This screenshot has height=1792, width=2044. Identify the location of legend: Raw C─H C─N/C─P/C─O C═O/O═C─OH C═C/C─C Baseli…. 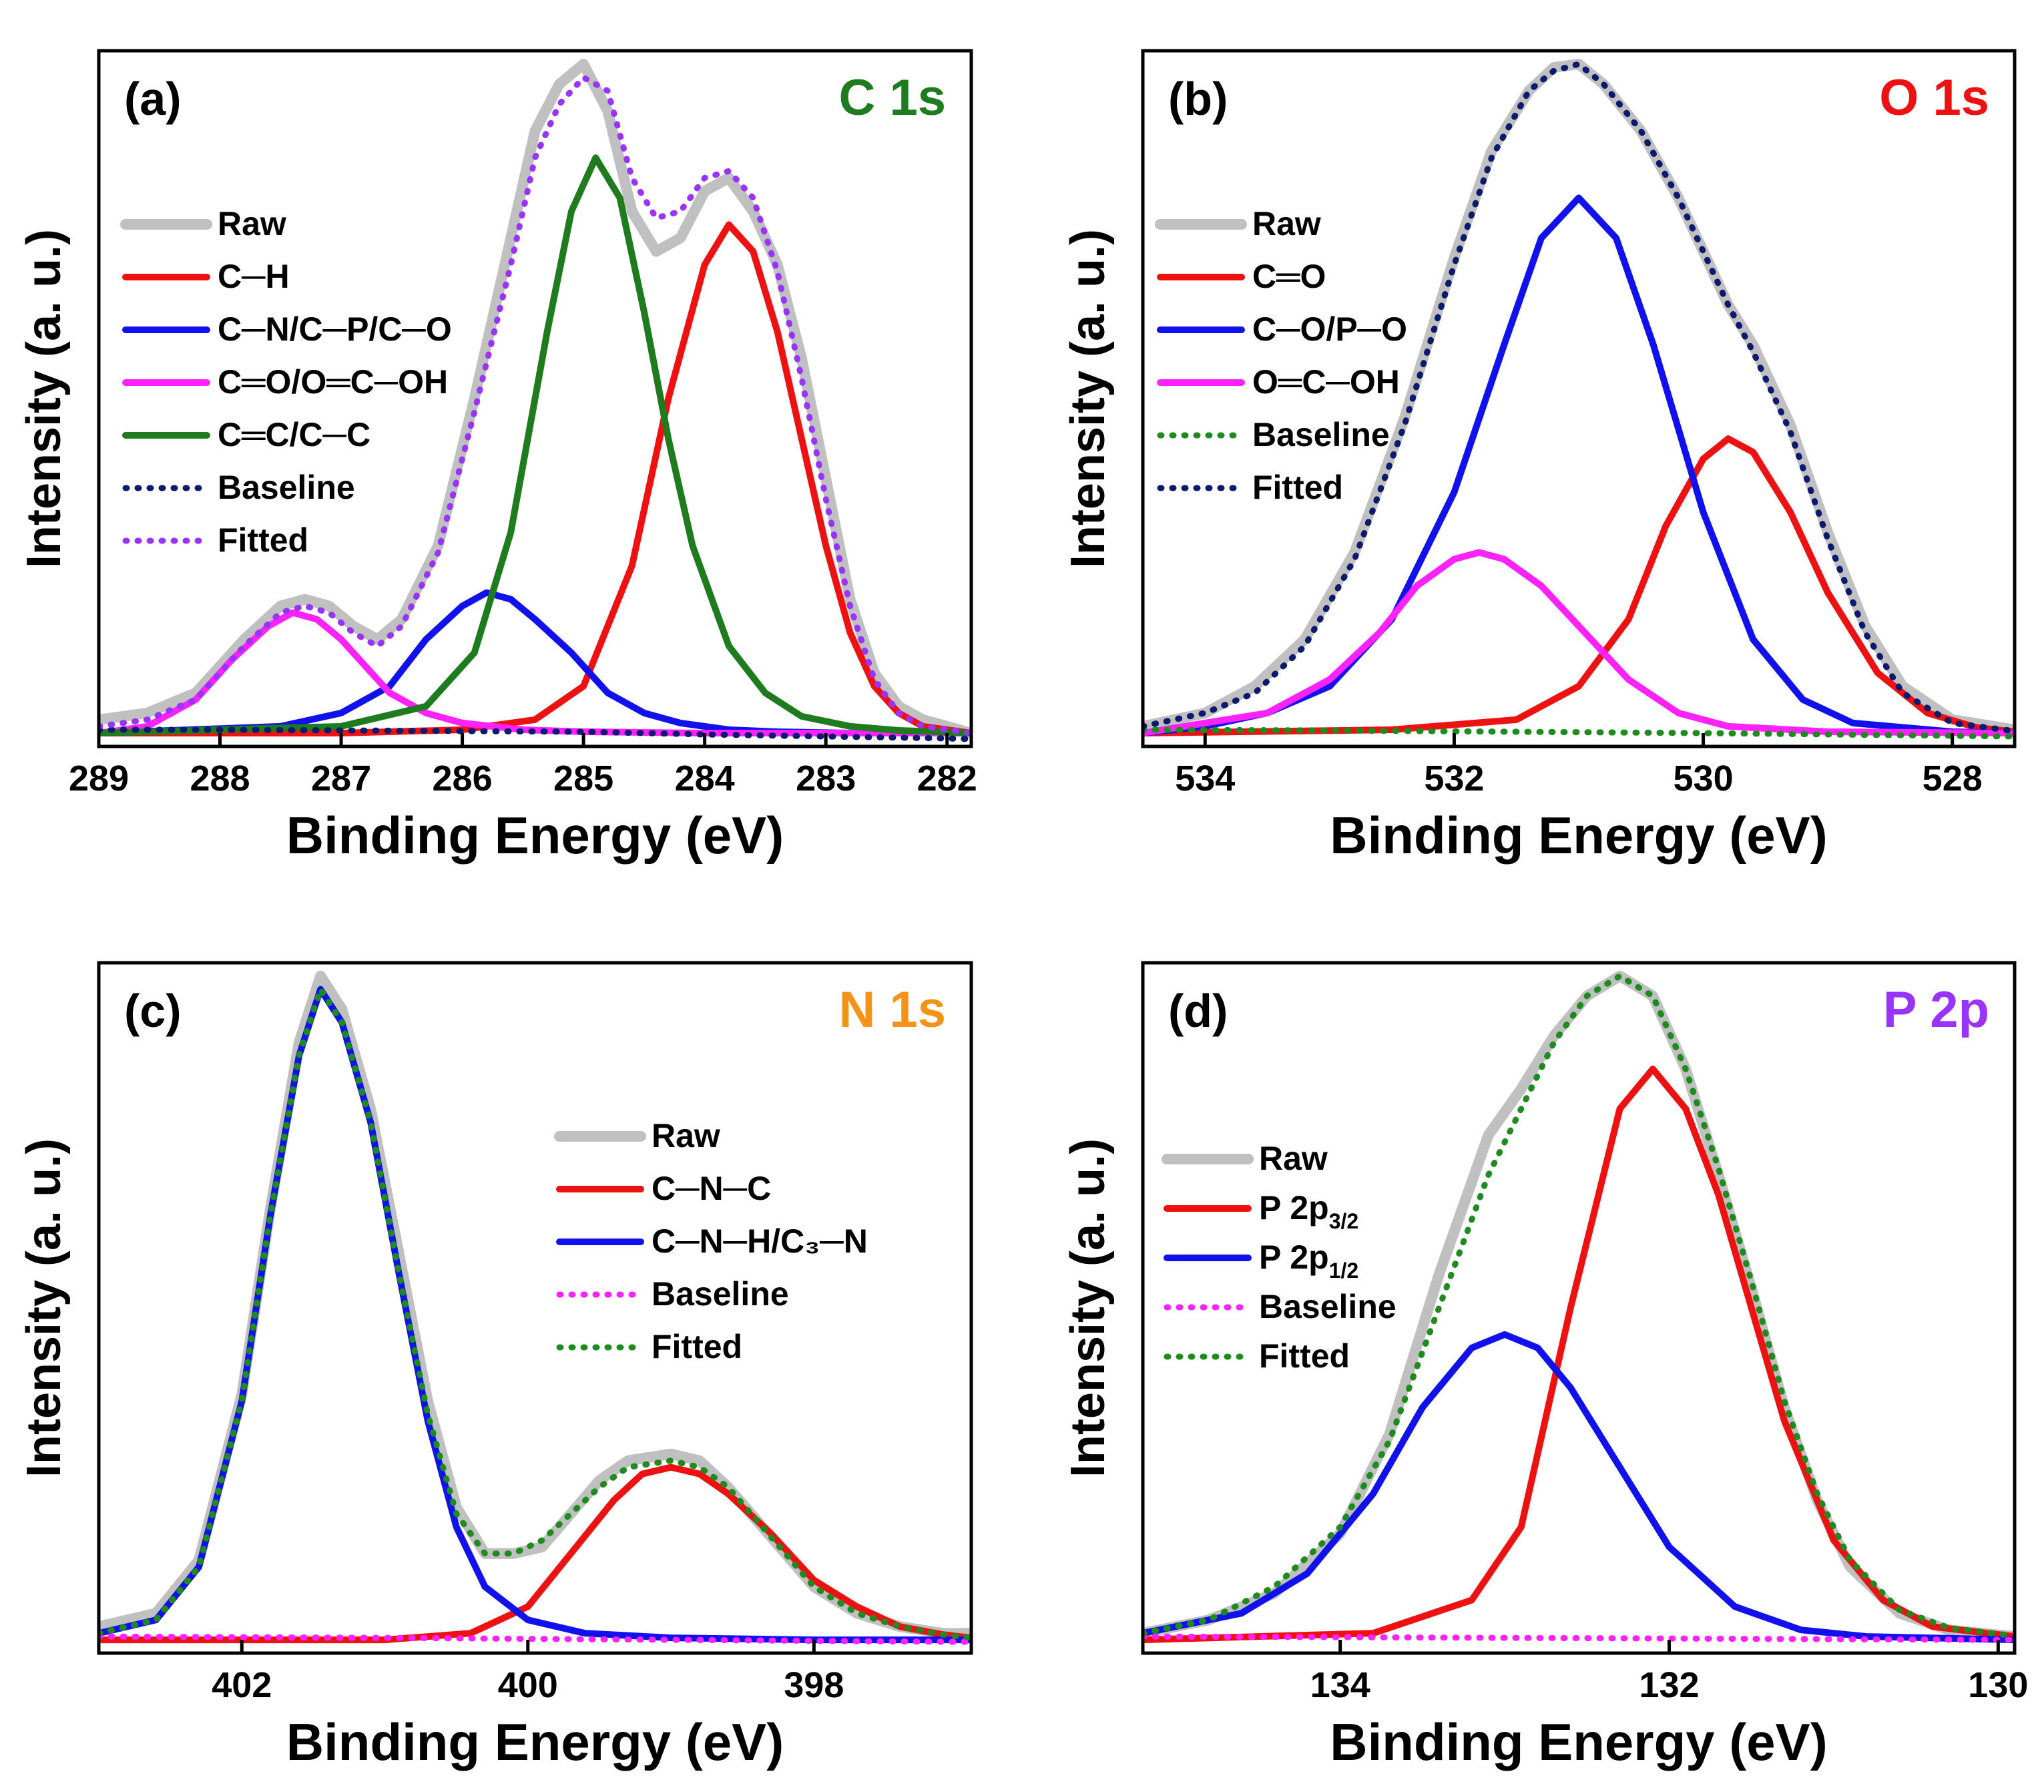
(286, 382).